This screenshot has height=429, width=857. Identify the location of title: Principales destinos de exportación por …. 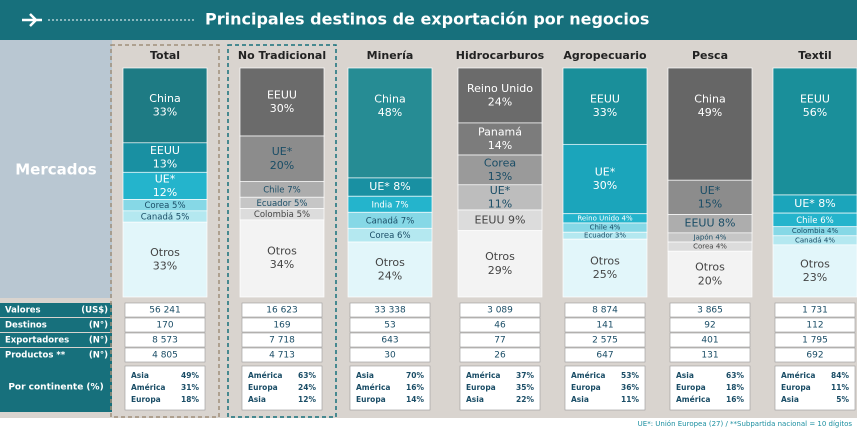
(427, 19).